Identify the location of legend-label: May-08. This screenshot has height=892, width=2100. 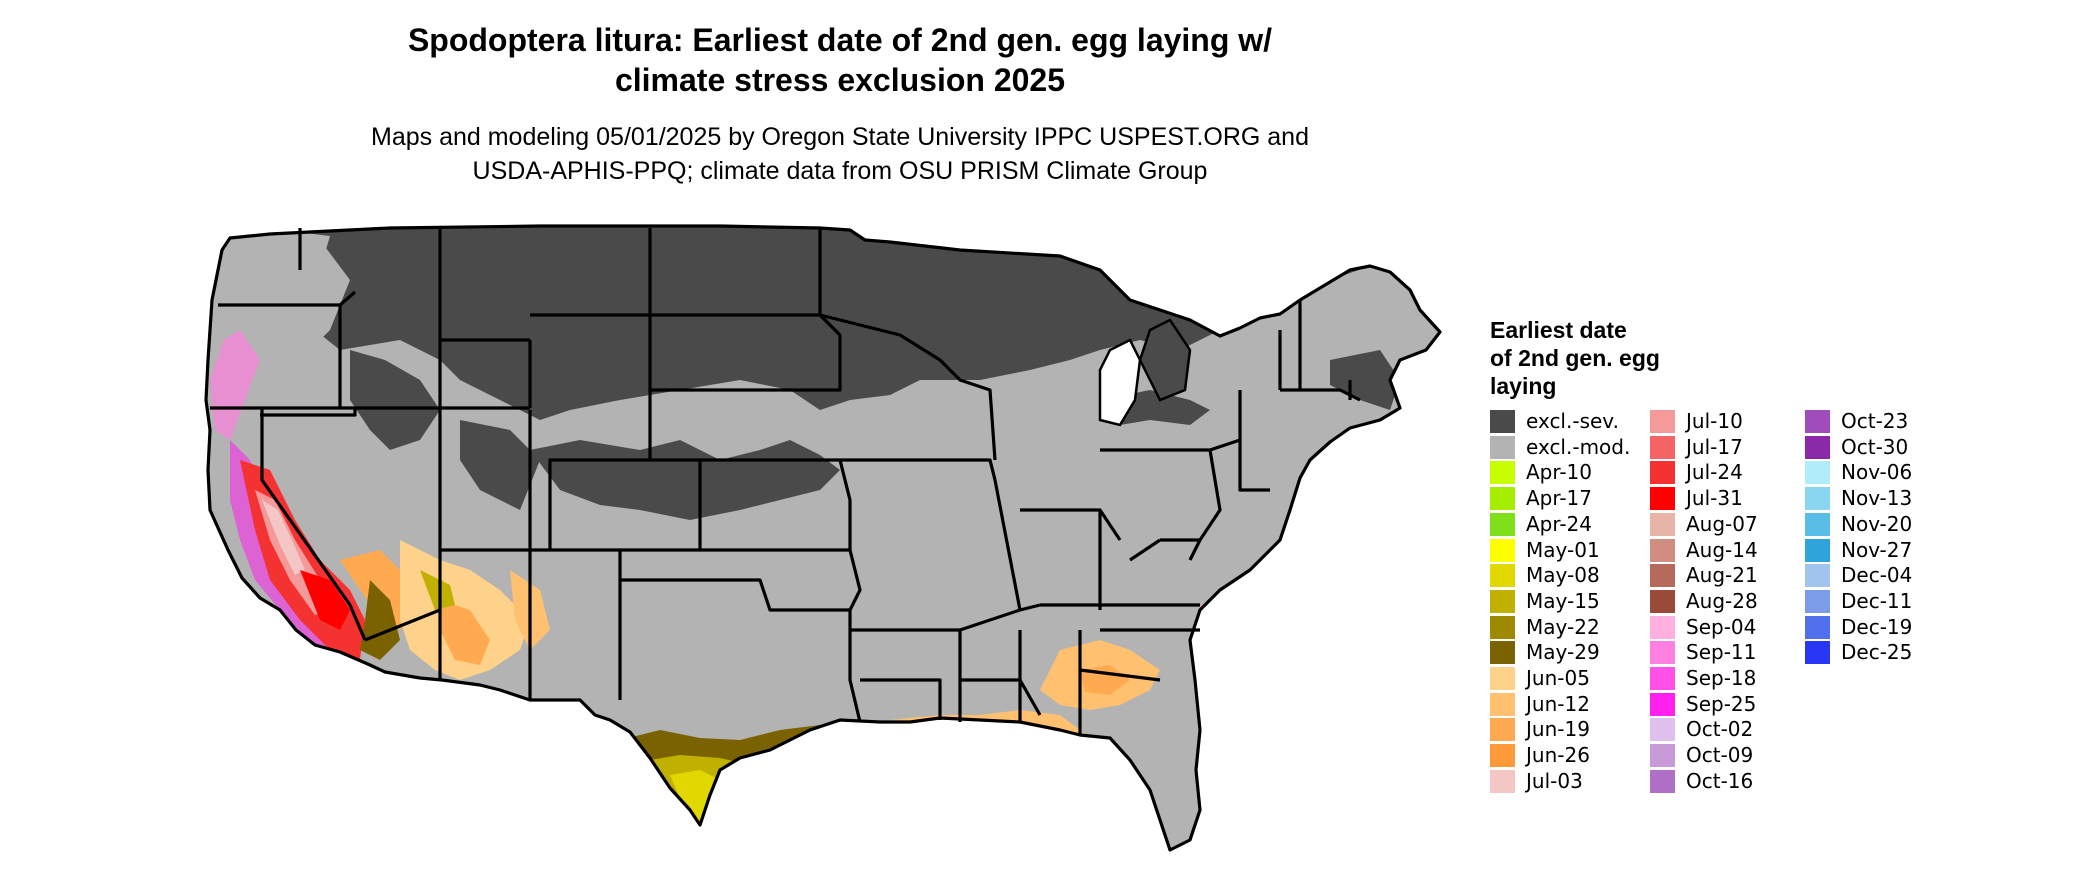
(1563, 575).